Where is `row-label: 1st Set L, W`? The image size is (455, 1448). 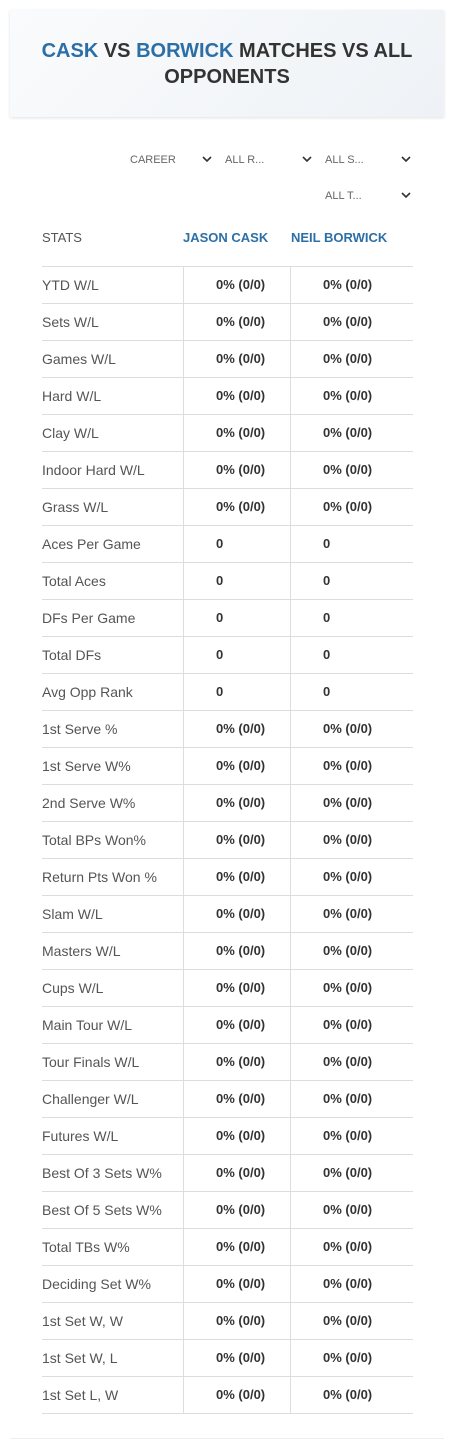 row-label: 1st Set L, W is located at coordinates (80, 1395).